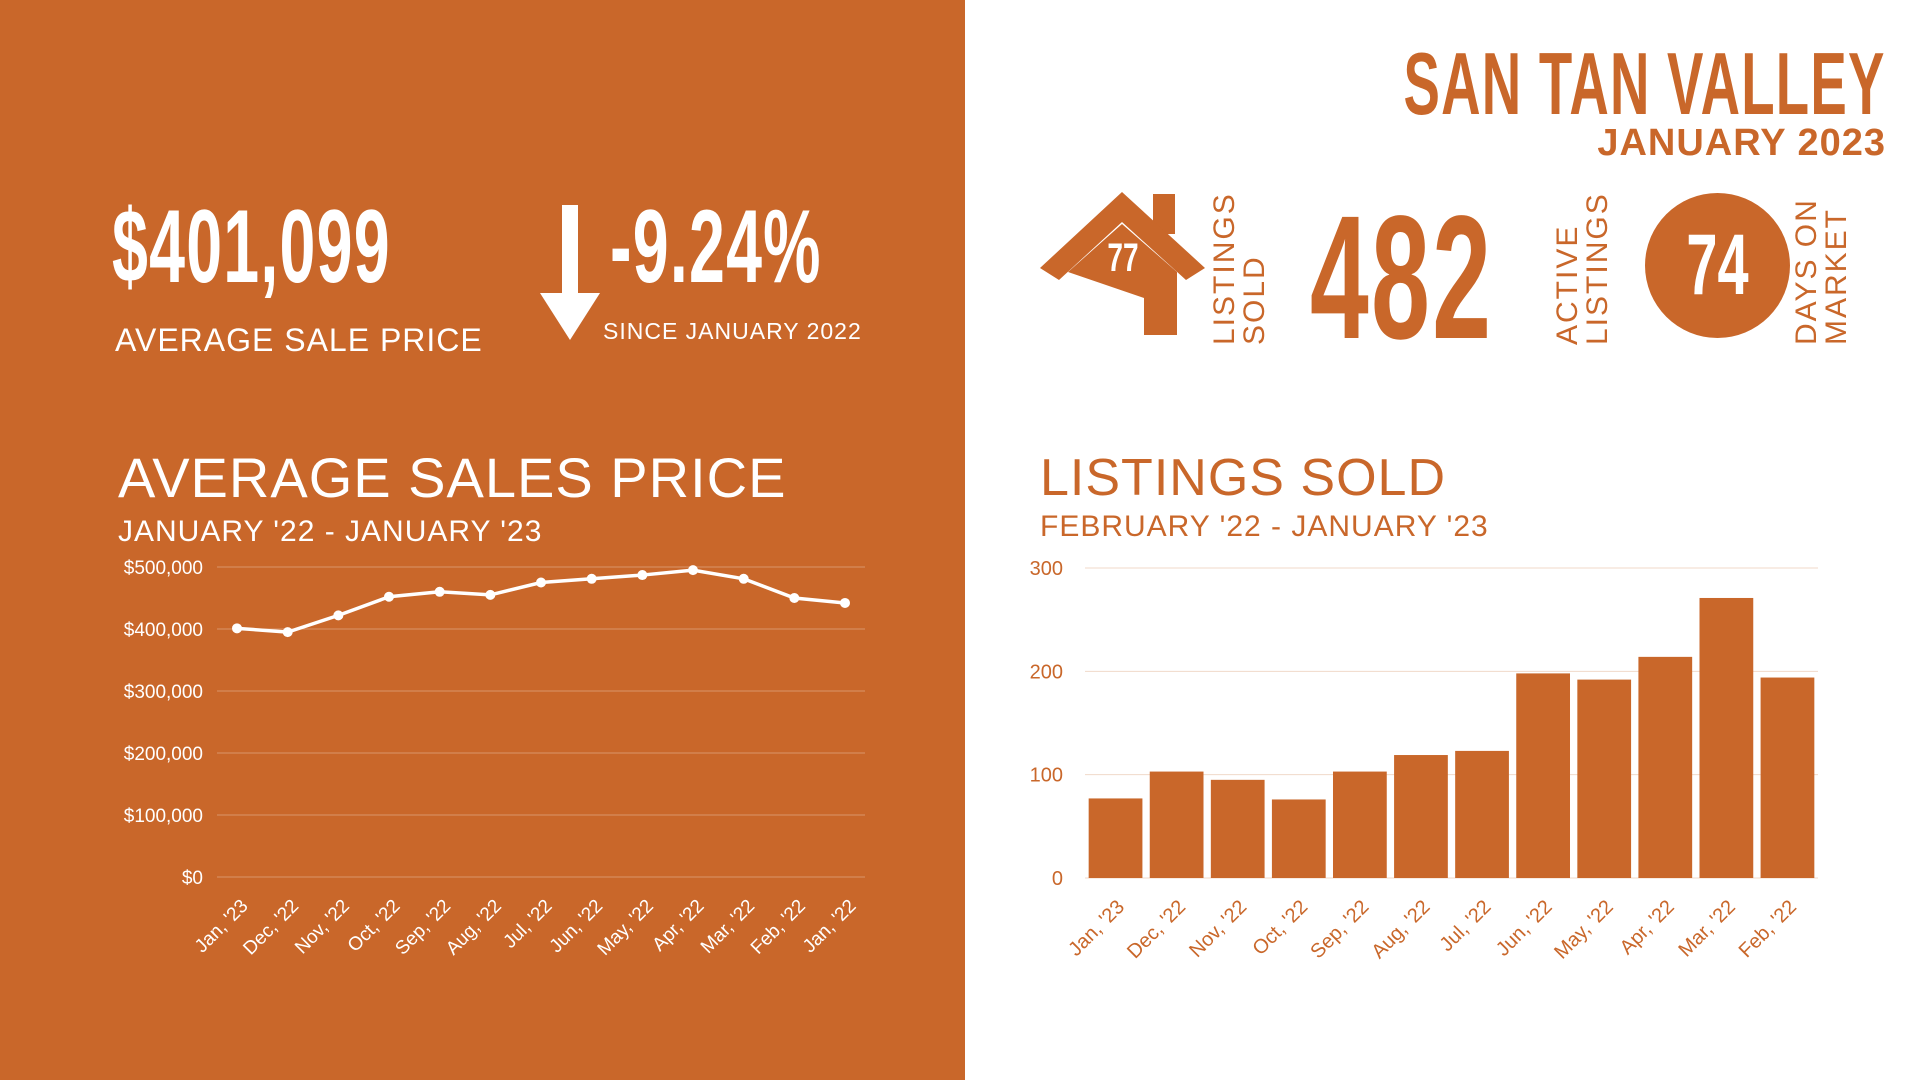 The height and width of the screenshot is (1080, 1920). What do you see at coordinates (732, 331) in the screenshot?
I see `price-change-label: SINCE JANUARY 2022` at bounding box center [732, 331].